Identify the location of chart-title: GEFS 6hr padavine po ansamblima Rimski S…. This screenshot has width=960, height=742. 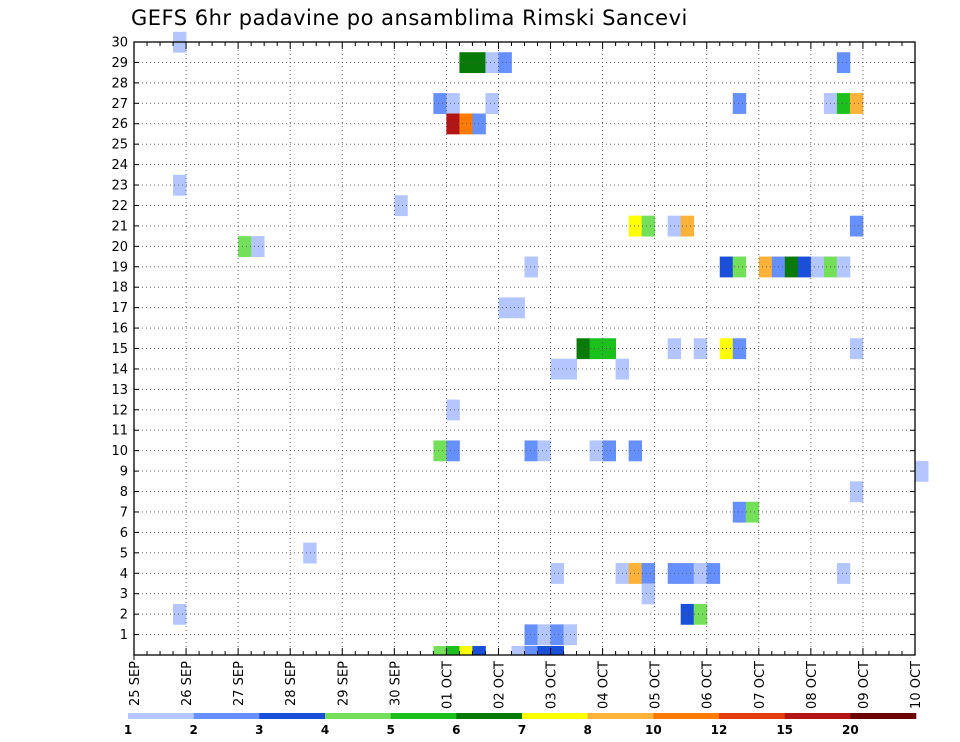
(409, 18).